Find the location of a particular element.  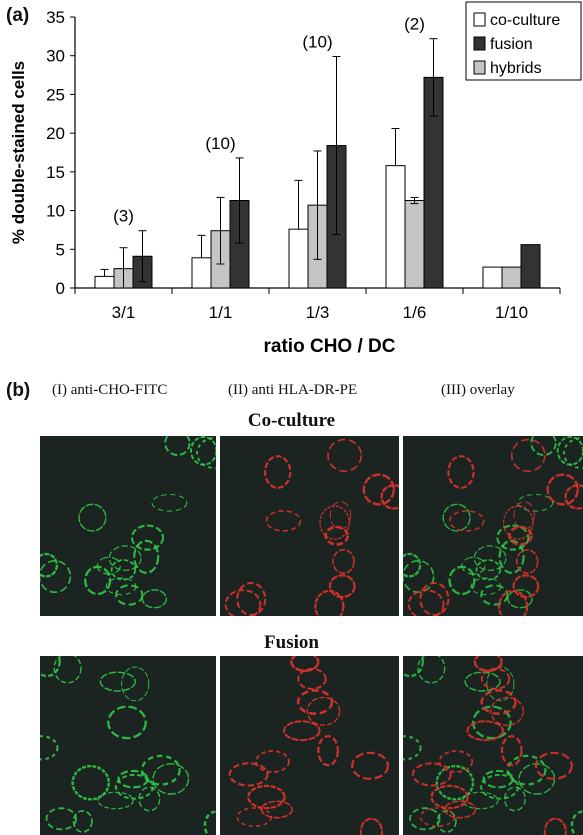

legend-swatch-co-culture is located at coordinates (479, 19).